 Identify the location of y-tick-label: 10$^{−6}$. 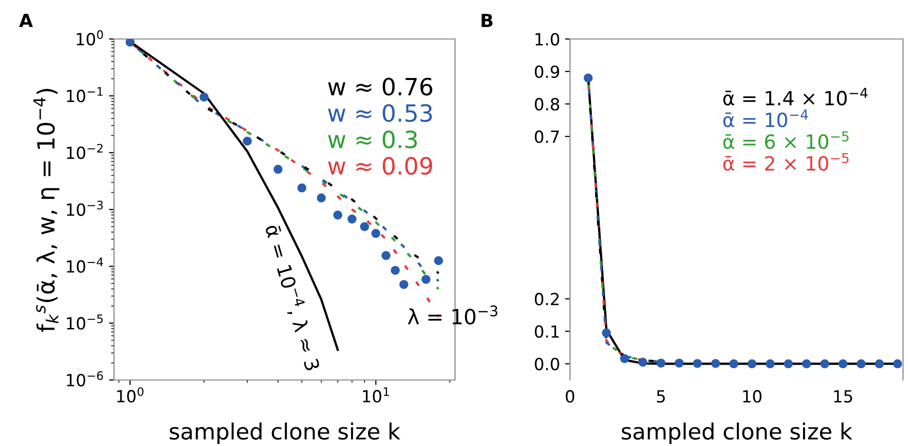
(84, 378).